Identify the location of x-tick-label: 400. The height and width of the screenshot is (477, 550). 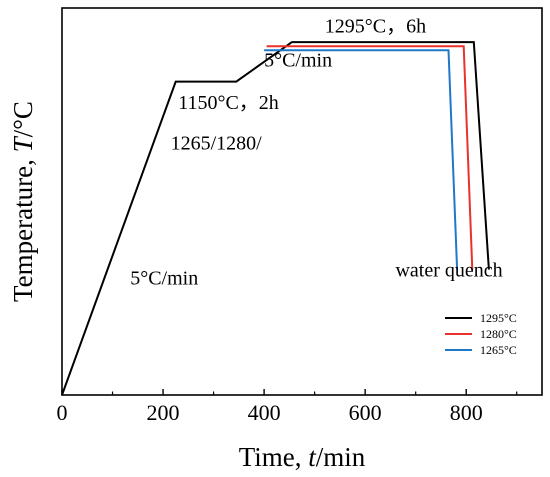
(264, 412).